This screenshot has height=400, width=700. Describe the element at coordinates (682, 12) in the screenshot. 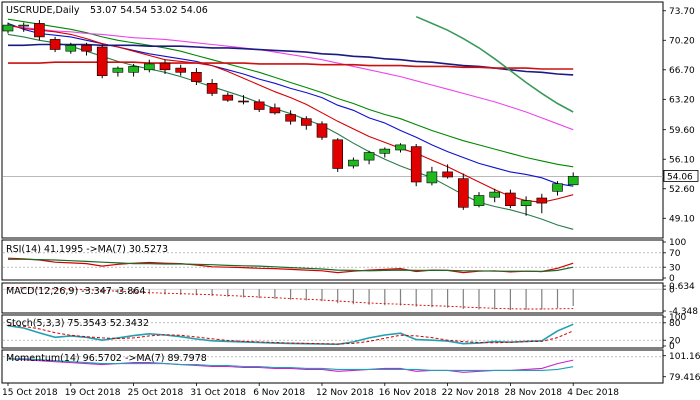

I see `price-axis-tick-label: 73.70` at that location.